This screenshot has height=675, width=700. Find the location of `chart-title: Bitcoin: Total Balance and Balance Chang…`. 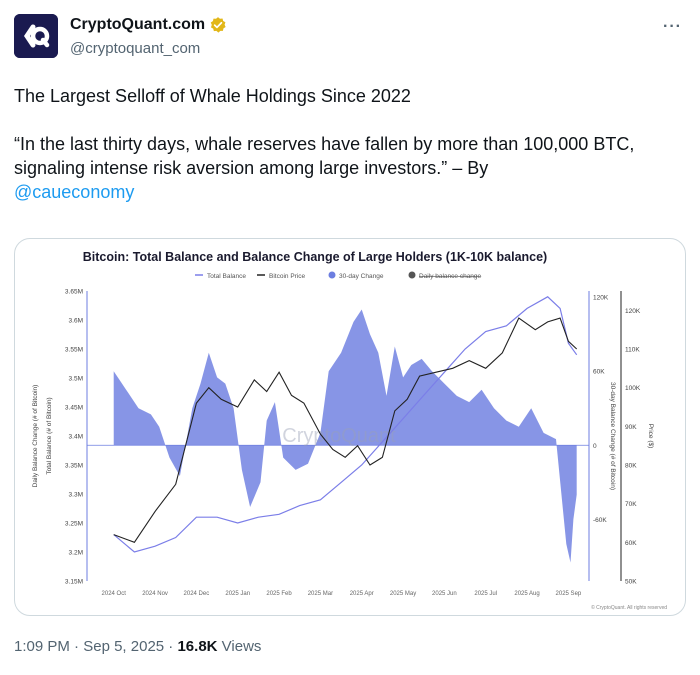

chart-title: Bitcoin: Total Balance and Balance Chang… is located at coordinates (315, 257).